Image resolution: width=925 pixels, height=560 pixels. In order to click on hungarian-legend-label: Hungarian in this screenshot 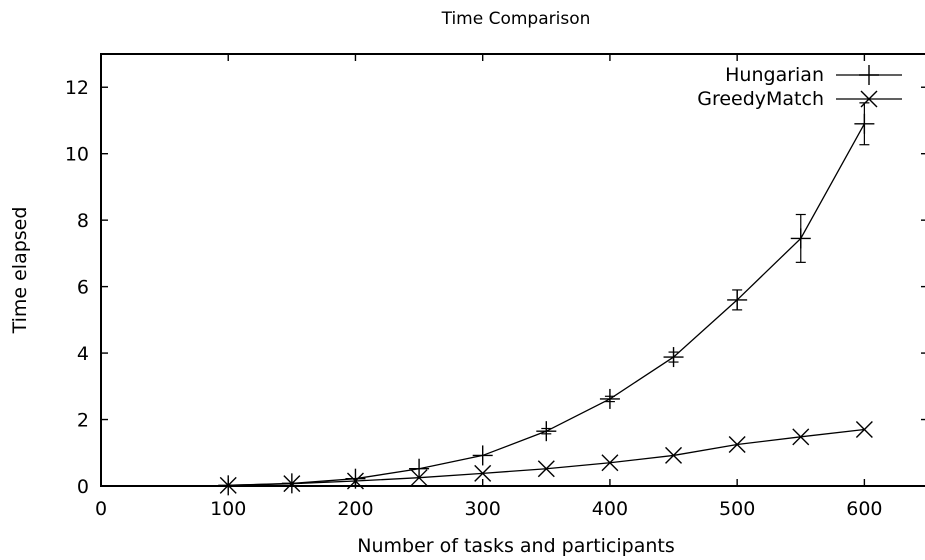, I will do `click(774, 75)`.